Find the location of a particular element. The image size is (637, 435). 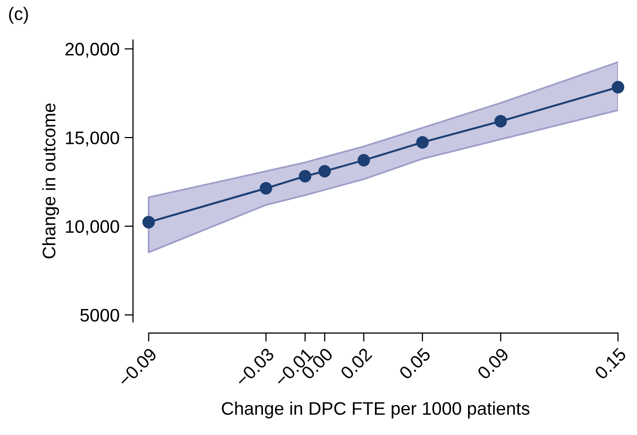

x-tick-label: 0.02 is located at coordinates (356, 363).